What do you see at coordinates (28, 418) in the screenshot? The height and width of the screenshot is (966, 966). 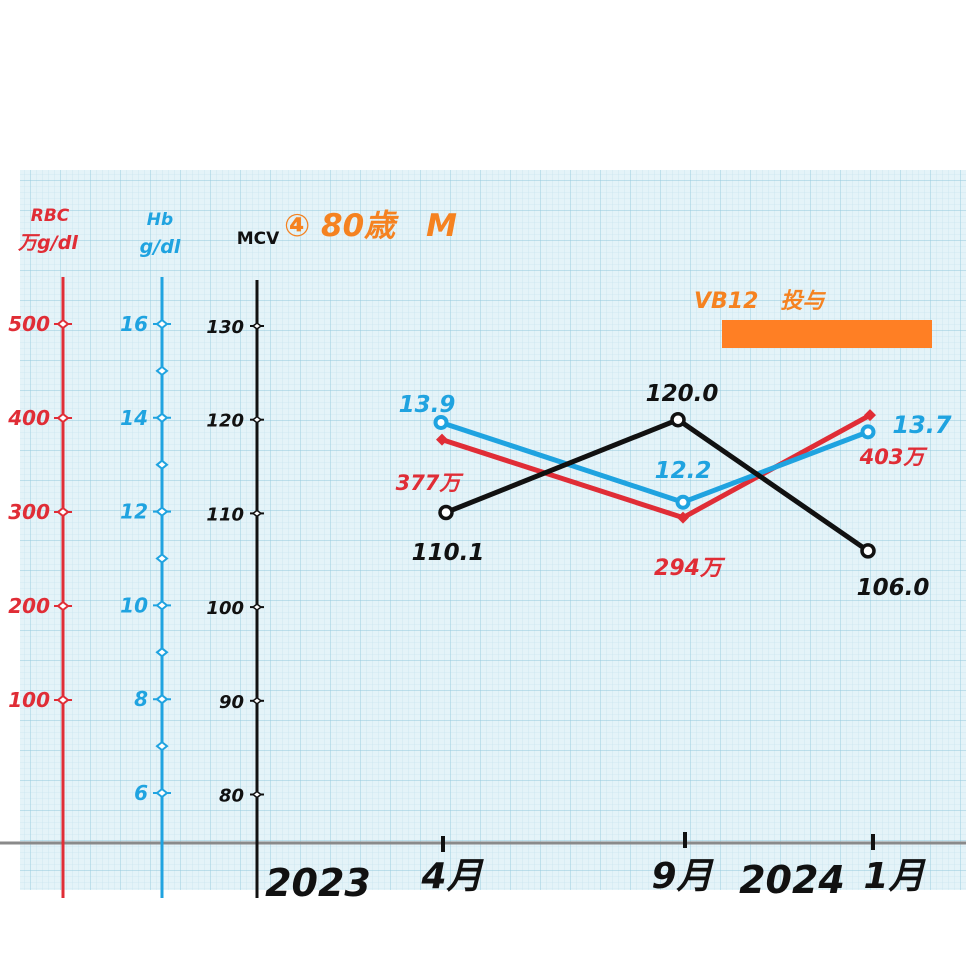 I see `rbc-tick-label: 400` at bounding box center [28, 418].